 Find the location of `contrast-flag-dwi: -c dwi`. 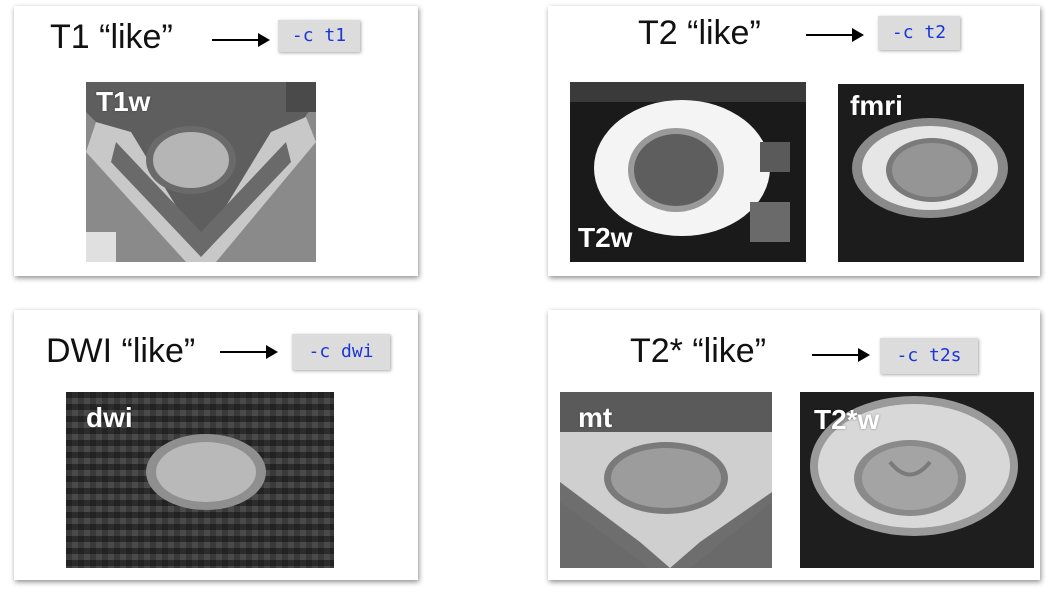

contrast-flag-dwi: -c dwi is located at coordinates (341, 352).